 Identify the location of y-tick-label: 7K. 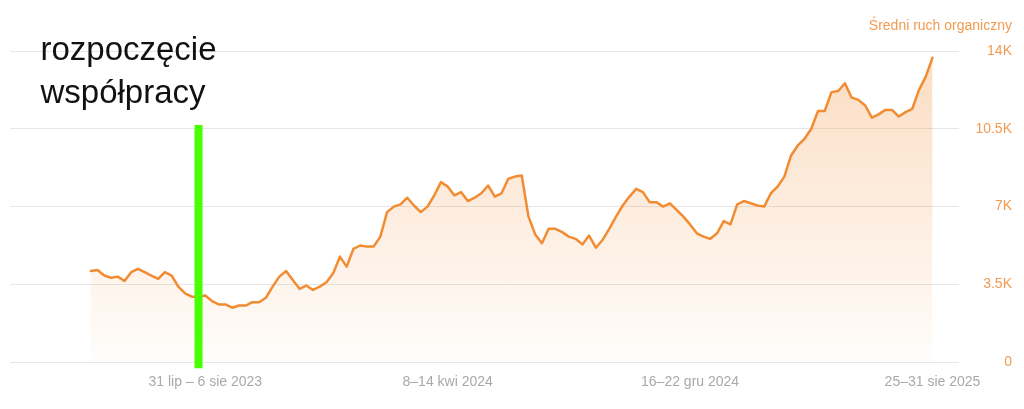
(1003, 205).